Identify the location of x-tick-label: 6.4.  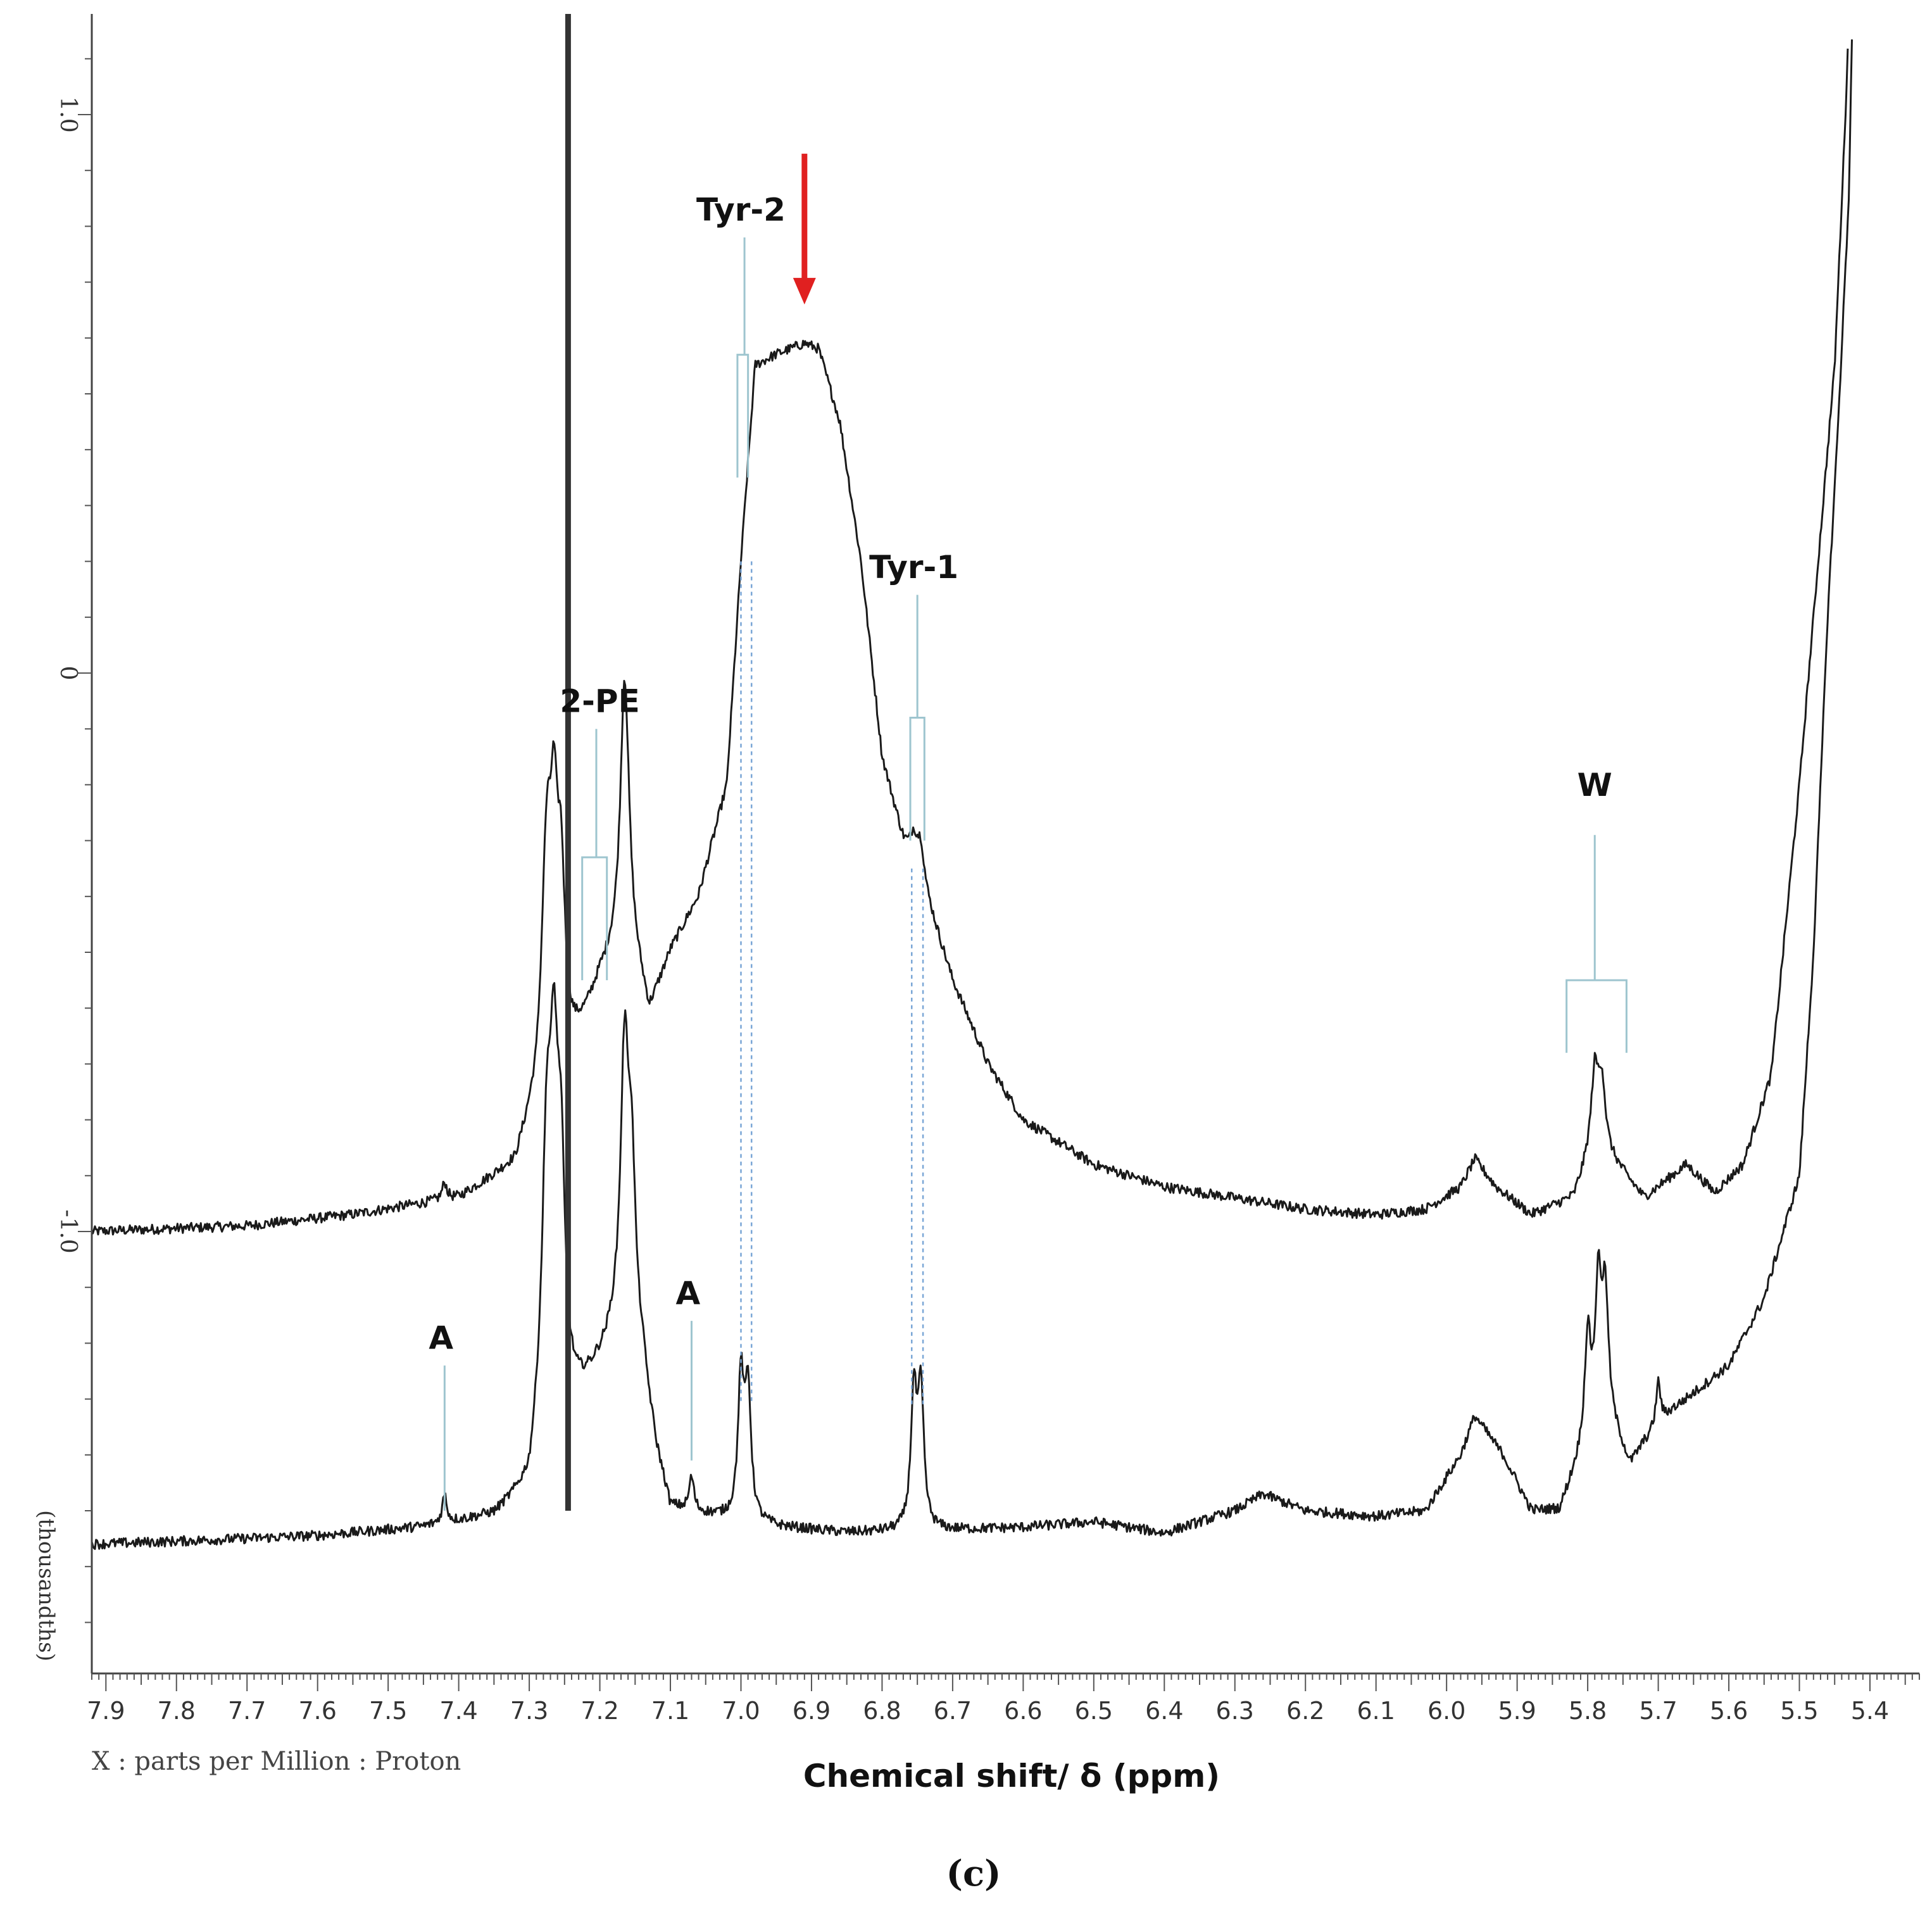
(1164, 1711).